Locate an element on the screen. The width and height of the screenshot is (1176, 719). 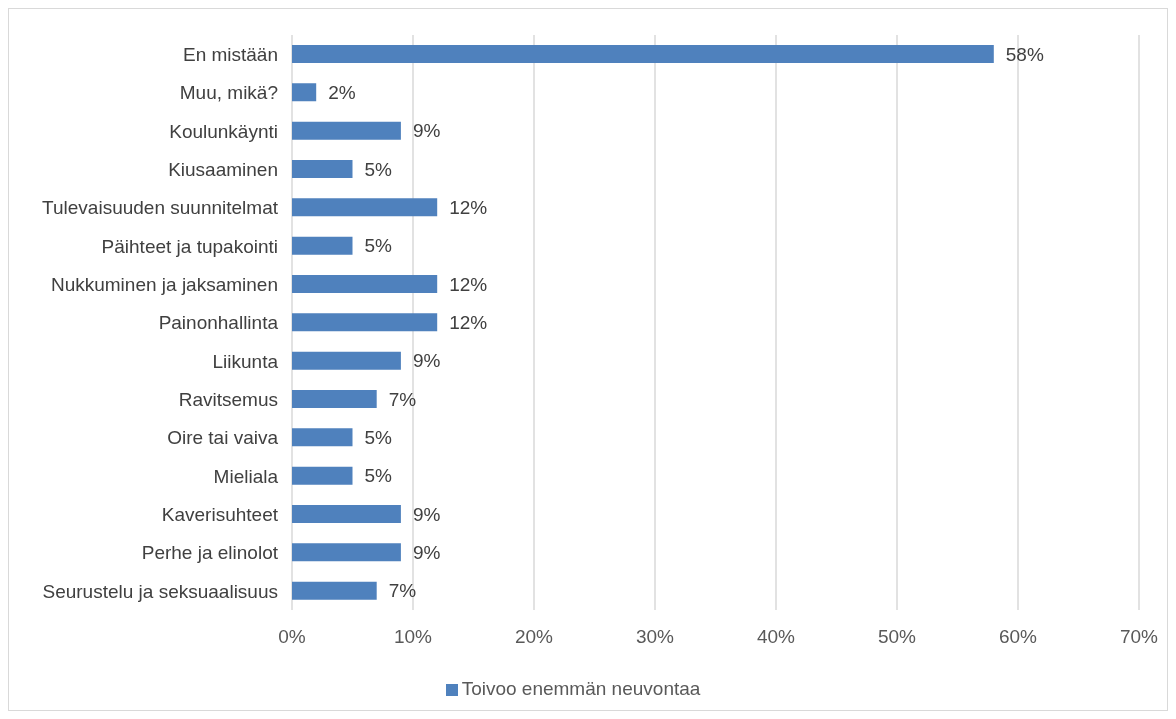
x-tick-label: 70% is located at coordinates (1139, 637).